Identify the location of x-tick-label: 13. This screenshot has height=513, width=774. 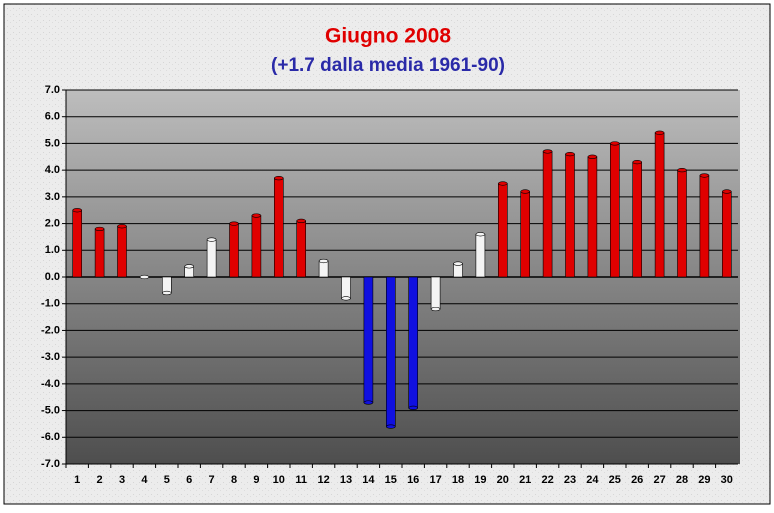
(346, 480).